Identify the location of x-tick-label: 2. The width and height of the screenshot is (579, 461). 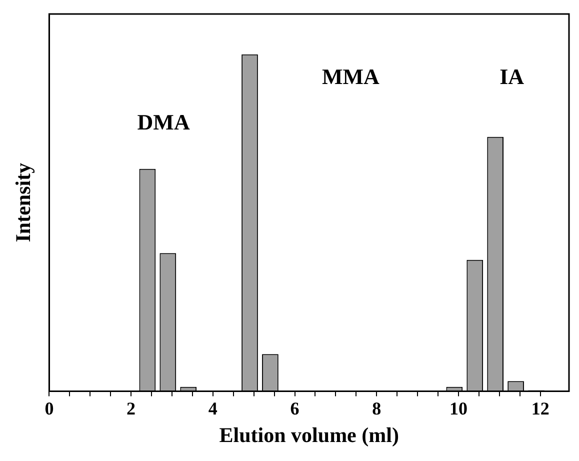
(131, 408).